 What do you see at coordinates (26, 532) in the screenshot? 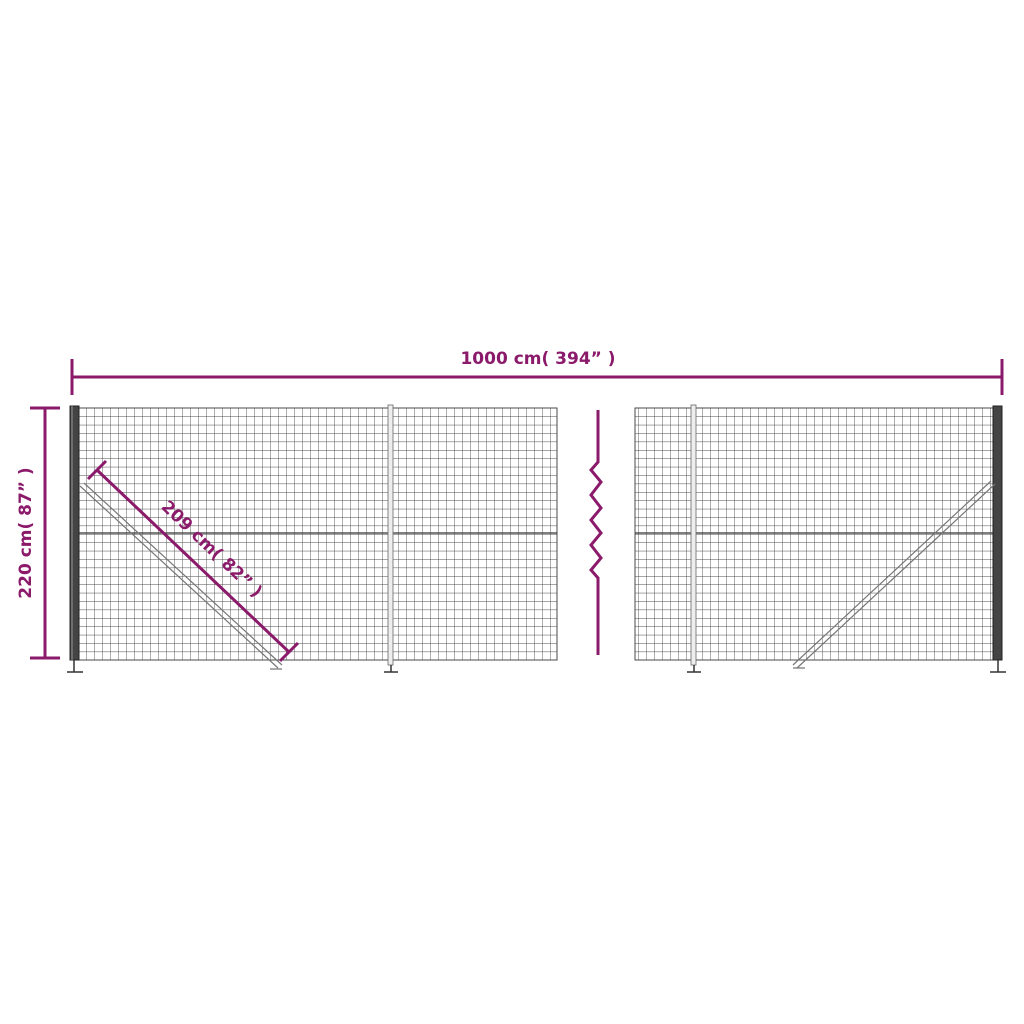
I see `height-label: 220 cm( 87” )` at bounding box center [26, 532].